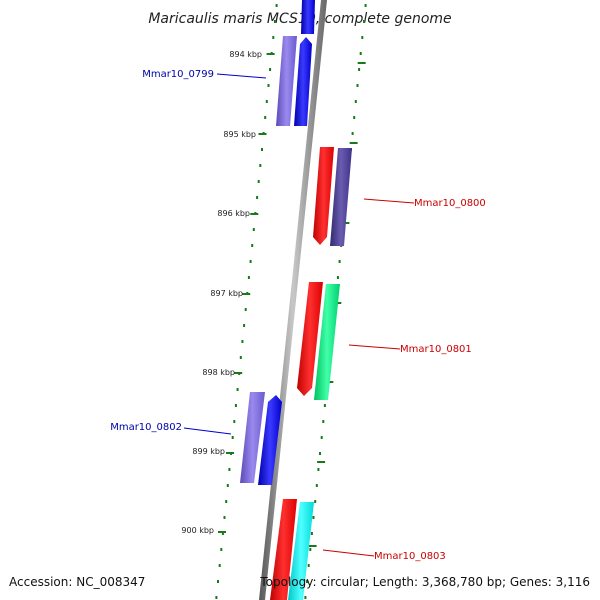  Describe the element at coordinates (239, 134) in the screenshot. I see `kbp-label-895: 895 kbp` at that location.